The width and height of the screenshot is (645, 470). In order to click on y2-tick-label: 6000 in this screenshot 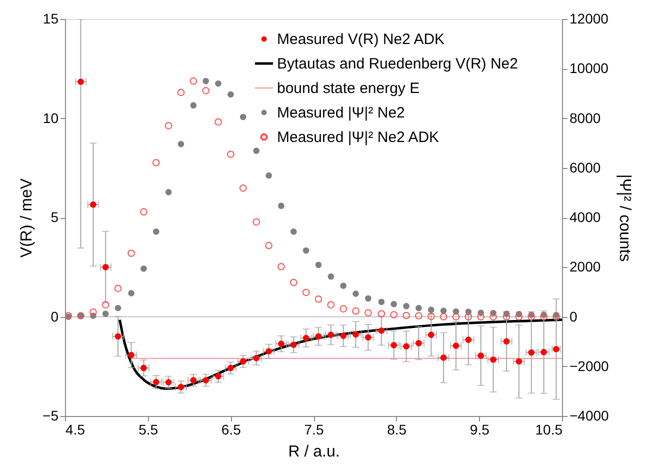, I will do `click(585, 167)`.